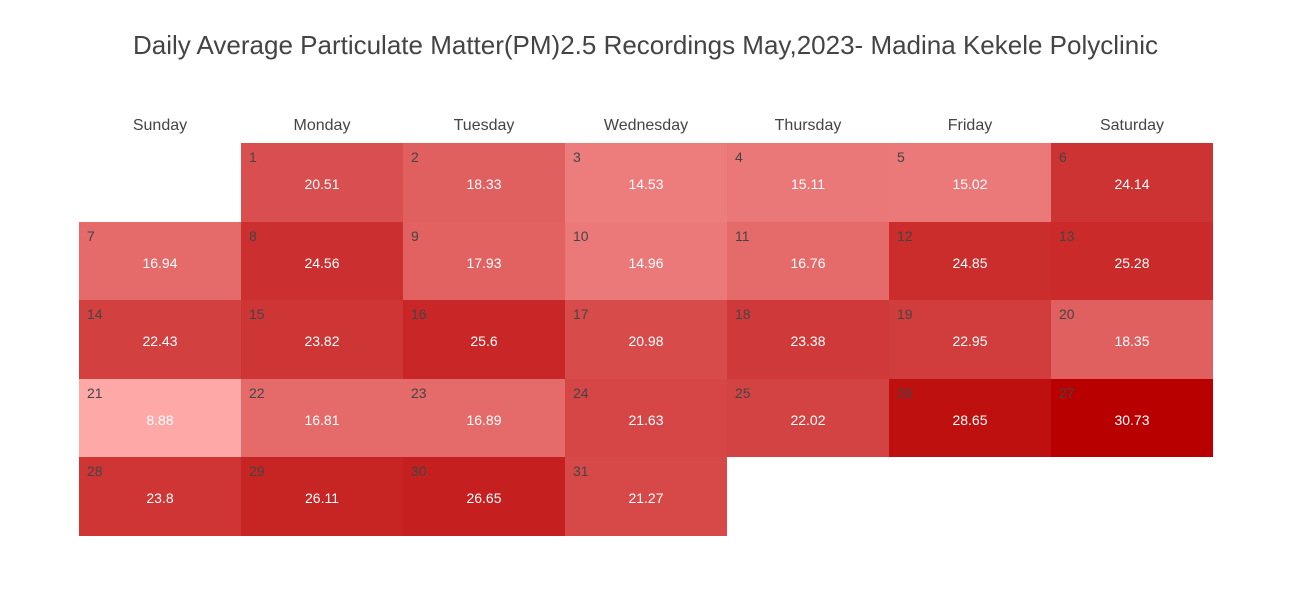 This screenshot has width=1289, height=602. I want to click on weekday-label-tuesday: Tuesday, so click(484, 125).